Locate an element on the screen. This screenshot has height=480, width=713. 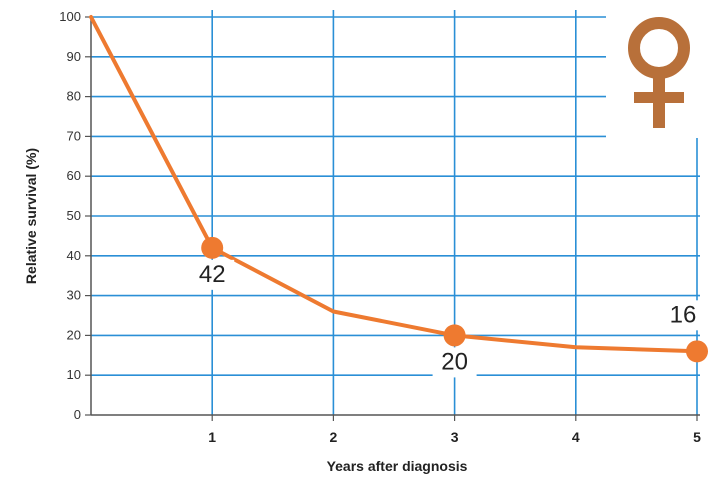
y-axis-title: Relative survival (%) is located at coordinates (31, 216).